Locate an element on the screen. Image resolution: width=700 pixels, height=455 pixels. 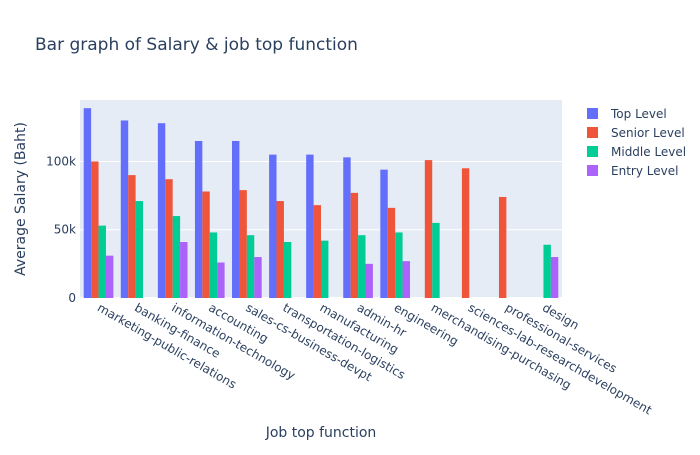
legend-label: Senior Level is located at coordinates (648, 133).